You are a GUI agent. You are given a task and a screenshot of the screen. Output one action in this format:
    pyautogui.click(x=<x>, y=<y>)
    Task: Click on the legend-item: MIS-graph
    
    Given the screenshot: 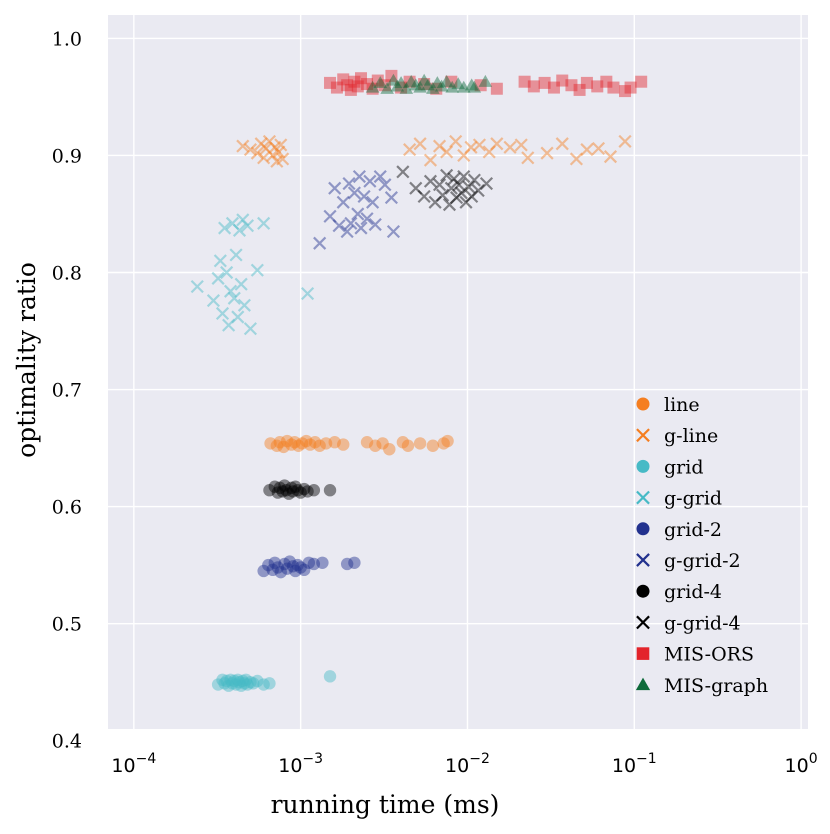 What is the action you would take?
    pyautogui.click(x=701, y=686)
    